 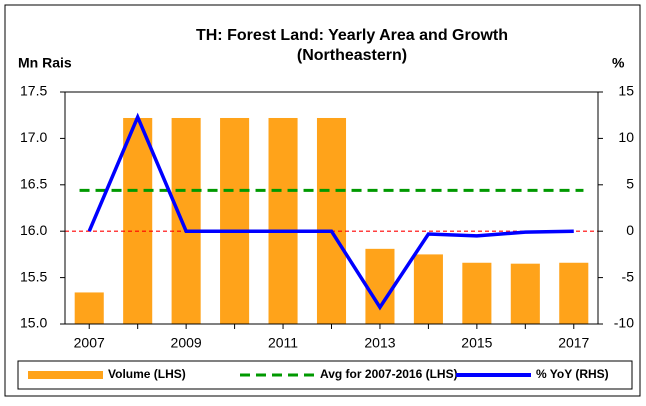 What do you see at coordinates (33, 276) in the screenshot?
I see `y-tick-label: 15.5` at bounding box center [33, 276].